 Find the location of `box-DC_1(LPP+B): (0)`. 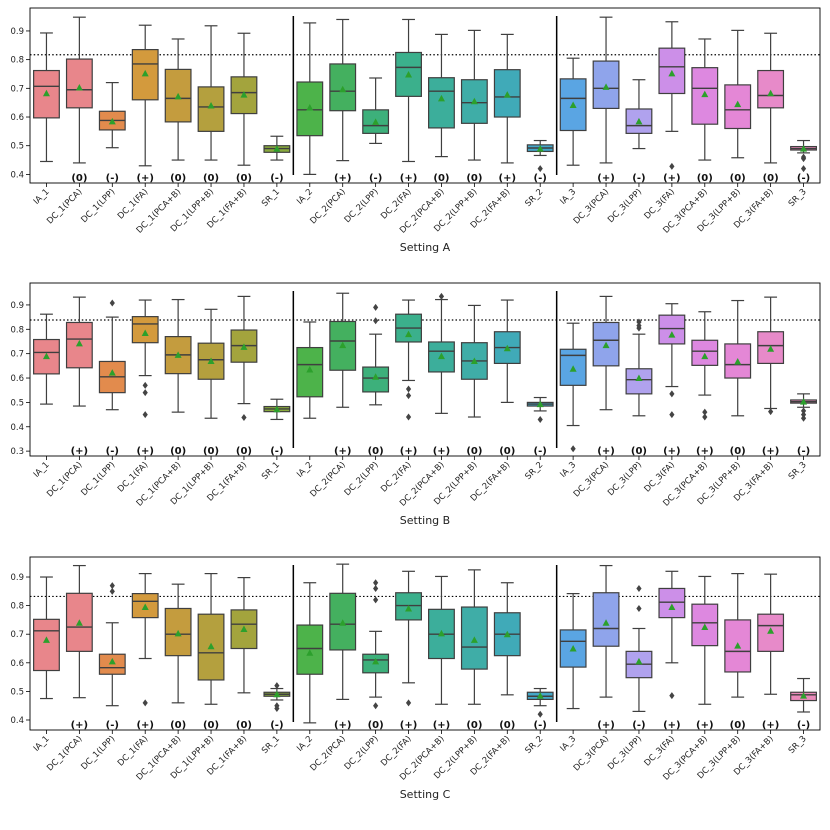

box-DC_1(LPP+B): (0) is located at coordinates (211, 104).